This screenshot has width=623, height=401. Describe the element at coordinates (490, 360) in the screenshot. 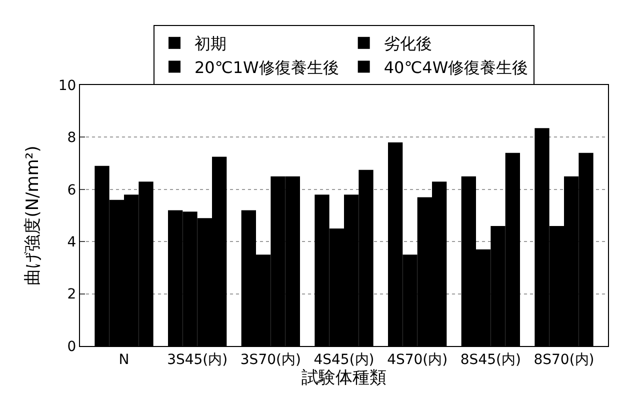

I see `x-tick-label: 8S45(内)` at that location.